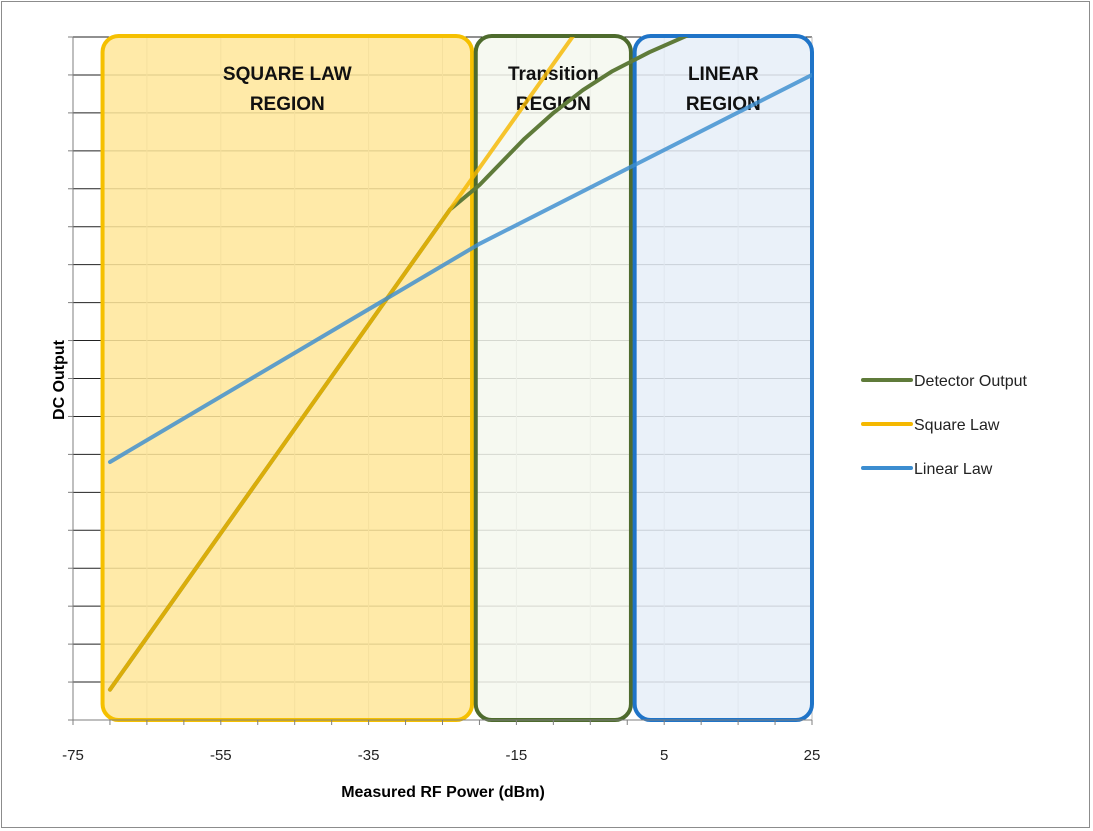  I want to click on x-tick-label: -35, so click(369, 755).